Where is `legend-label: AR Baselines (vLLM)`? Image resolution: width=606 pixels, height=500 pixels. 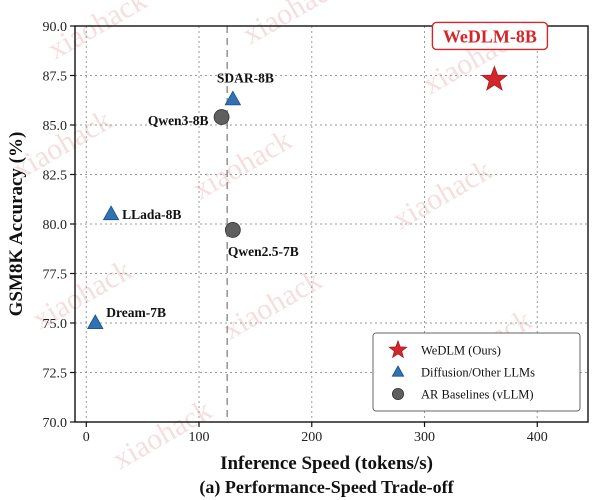
legend-label: AR Baselines (vLLM) is located at coordinates (477, 395).